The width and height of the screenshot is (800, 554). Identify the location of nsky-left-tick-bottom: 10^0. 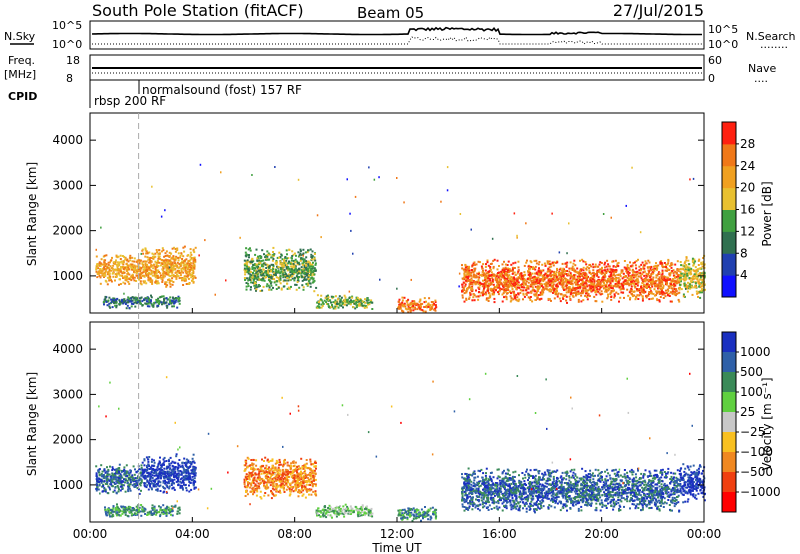
(67, 44).